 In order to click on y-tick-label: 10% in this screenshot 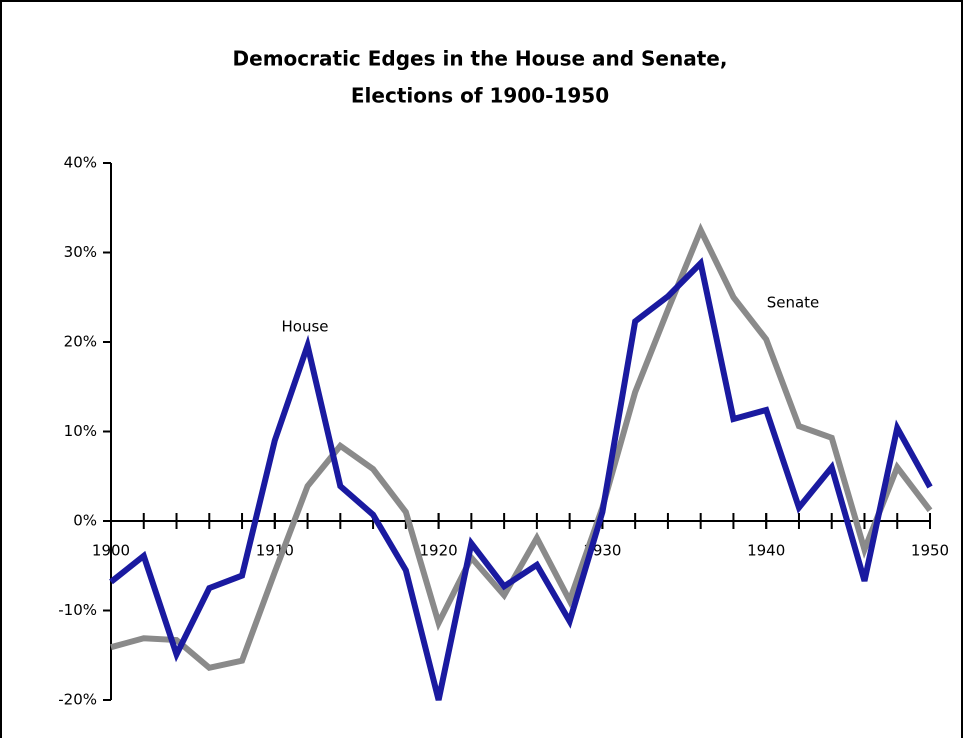, I will do `click(80, 431)`.